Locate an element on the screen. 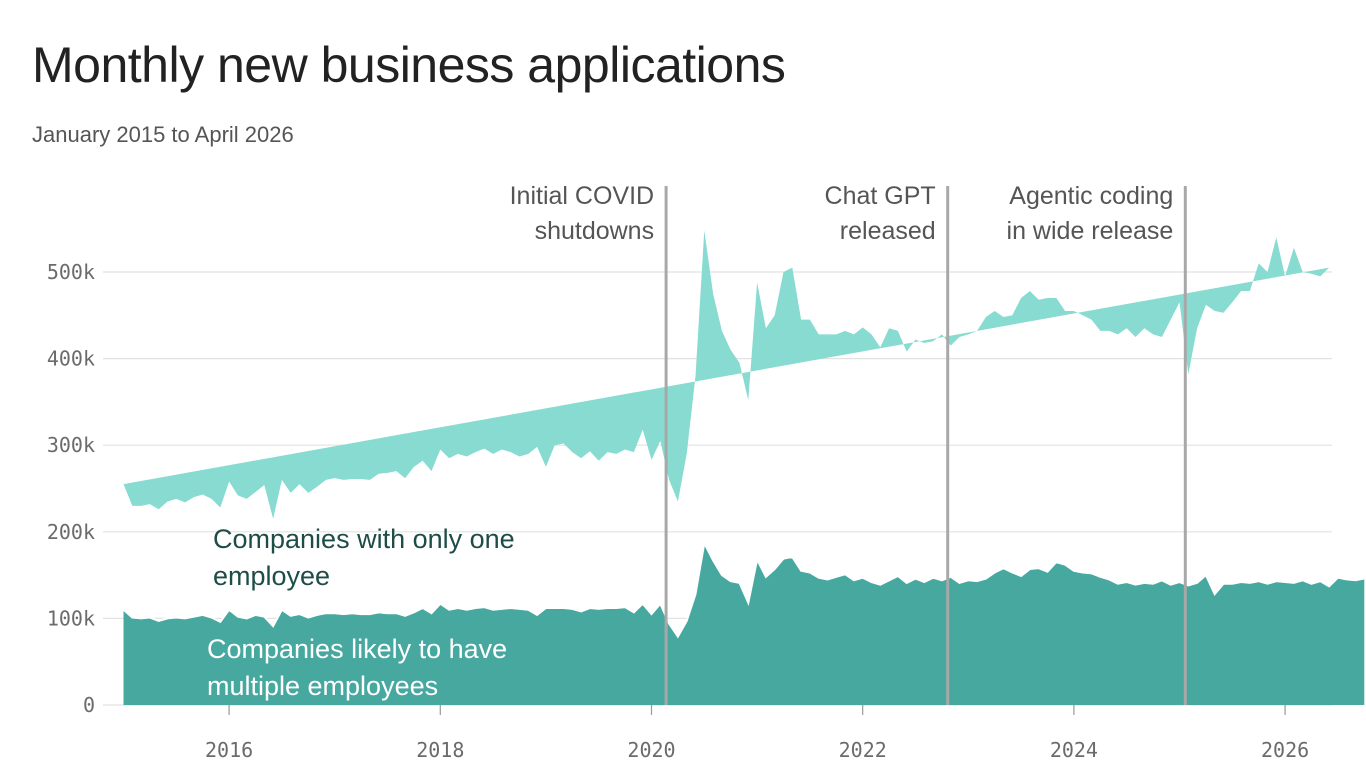  x-tick-label: 2018 is located at coordinates (440, 750).